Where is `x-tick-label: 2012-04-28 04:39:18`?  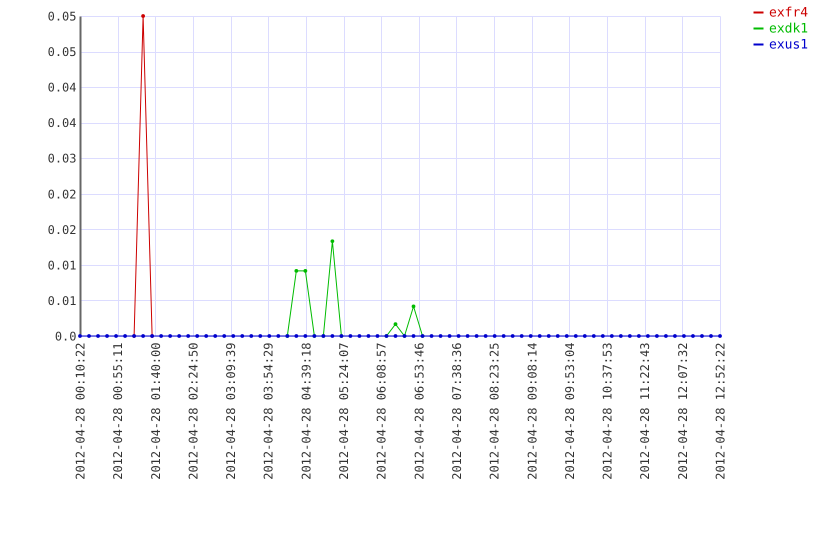 x-tick-label: 2012-04-28 04:39:18 is located at coordinates (306, 411).